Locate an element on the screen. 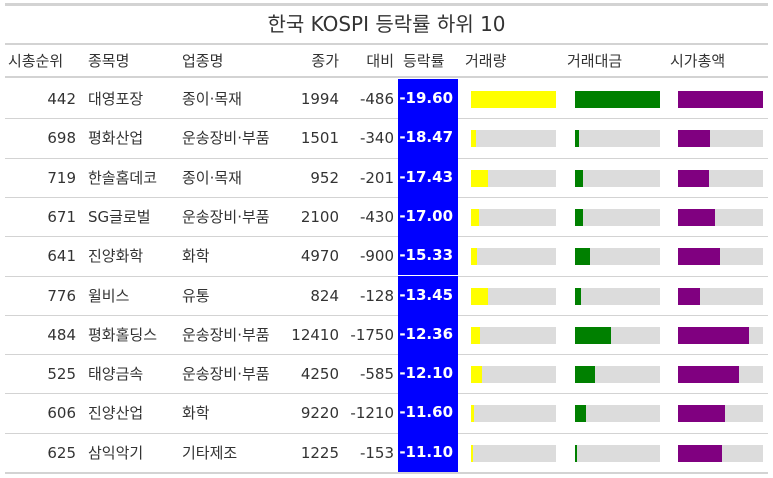 The width and height of the screenshot is (773, 478). cell-close-price: 2100 is located at coordinates (319, 216).